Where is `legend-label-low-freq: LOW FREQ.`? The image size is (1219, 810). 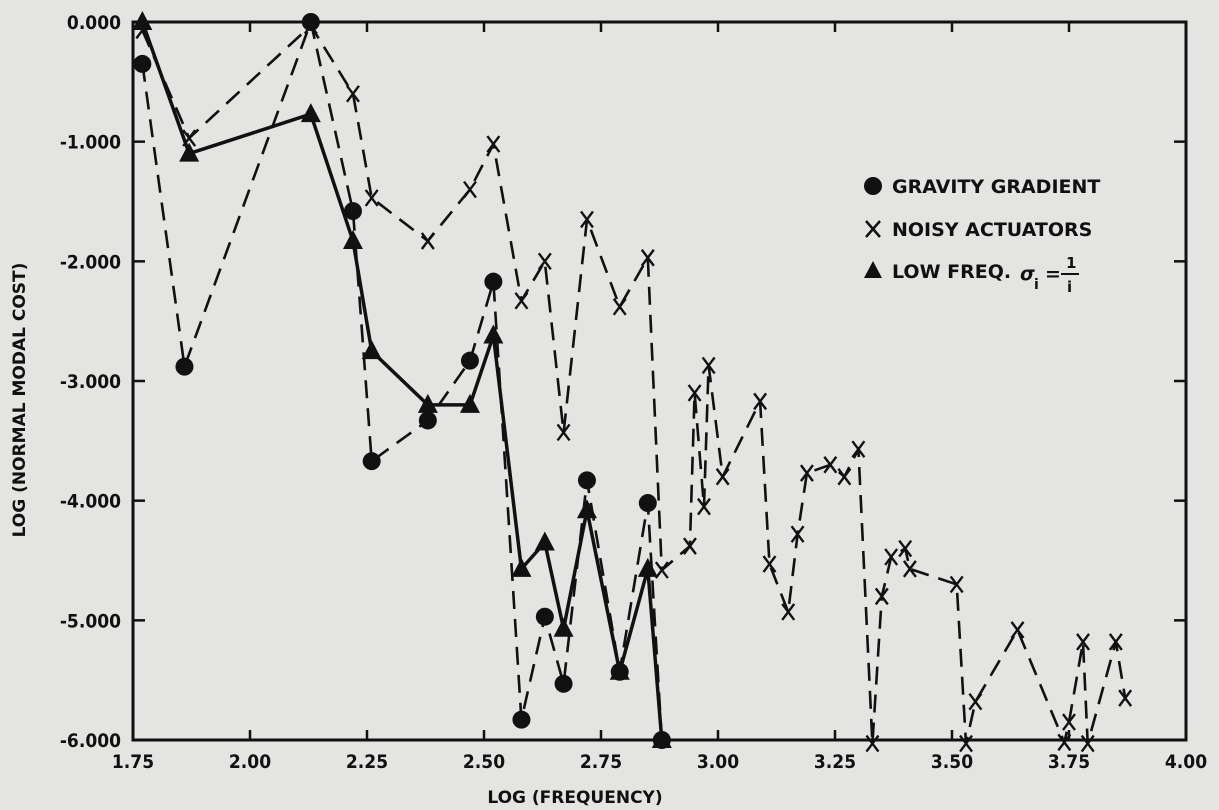
legend-label-low-freq: LOW FREQ. is located at coordinates (951, 272).